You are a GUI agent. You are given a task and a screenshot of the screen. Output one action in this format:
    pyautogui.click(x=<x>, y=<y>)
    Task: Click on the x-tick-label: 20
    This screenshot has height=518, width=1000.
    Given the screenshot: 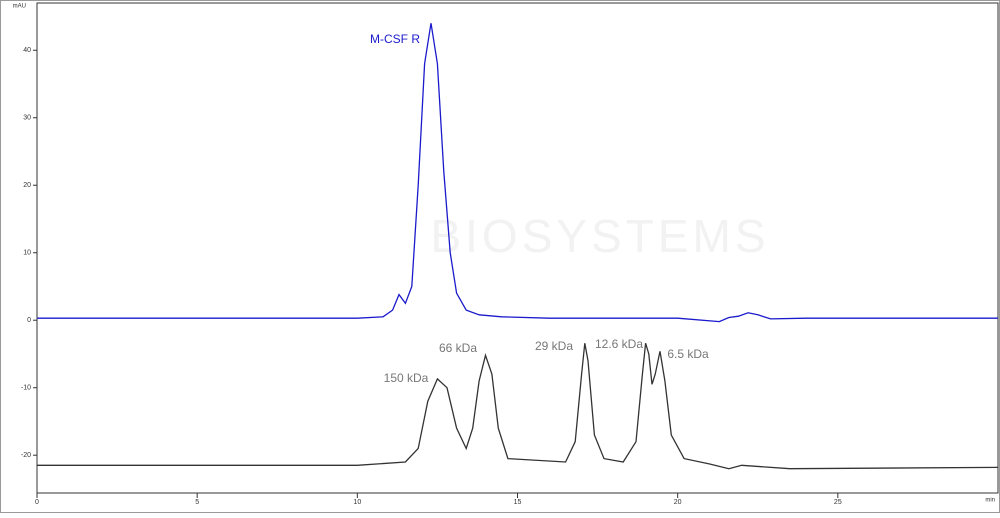 What is the action you would take?
    pyautogui.click(x=678, y=502)
    